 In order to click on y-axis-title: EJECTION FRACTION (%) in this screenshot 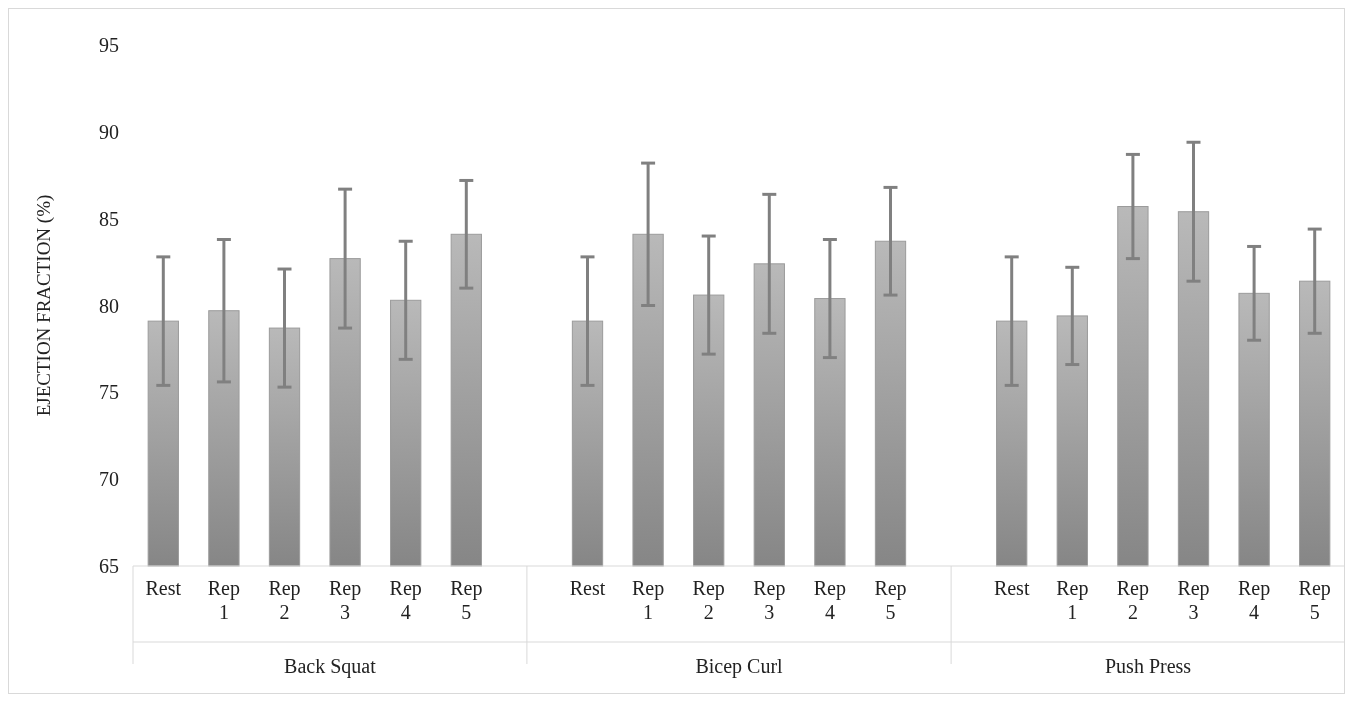, I will do `click(44, 305)`.